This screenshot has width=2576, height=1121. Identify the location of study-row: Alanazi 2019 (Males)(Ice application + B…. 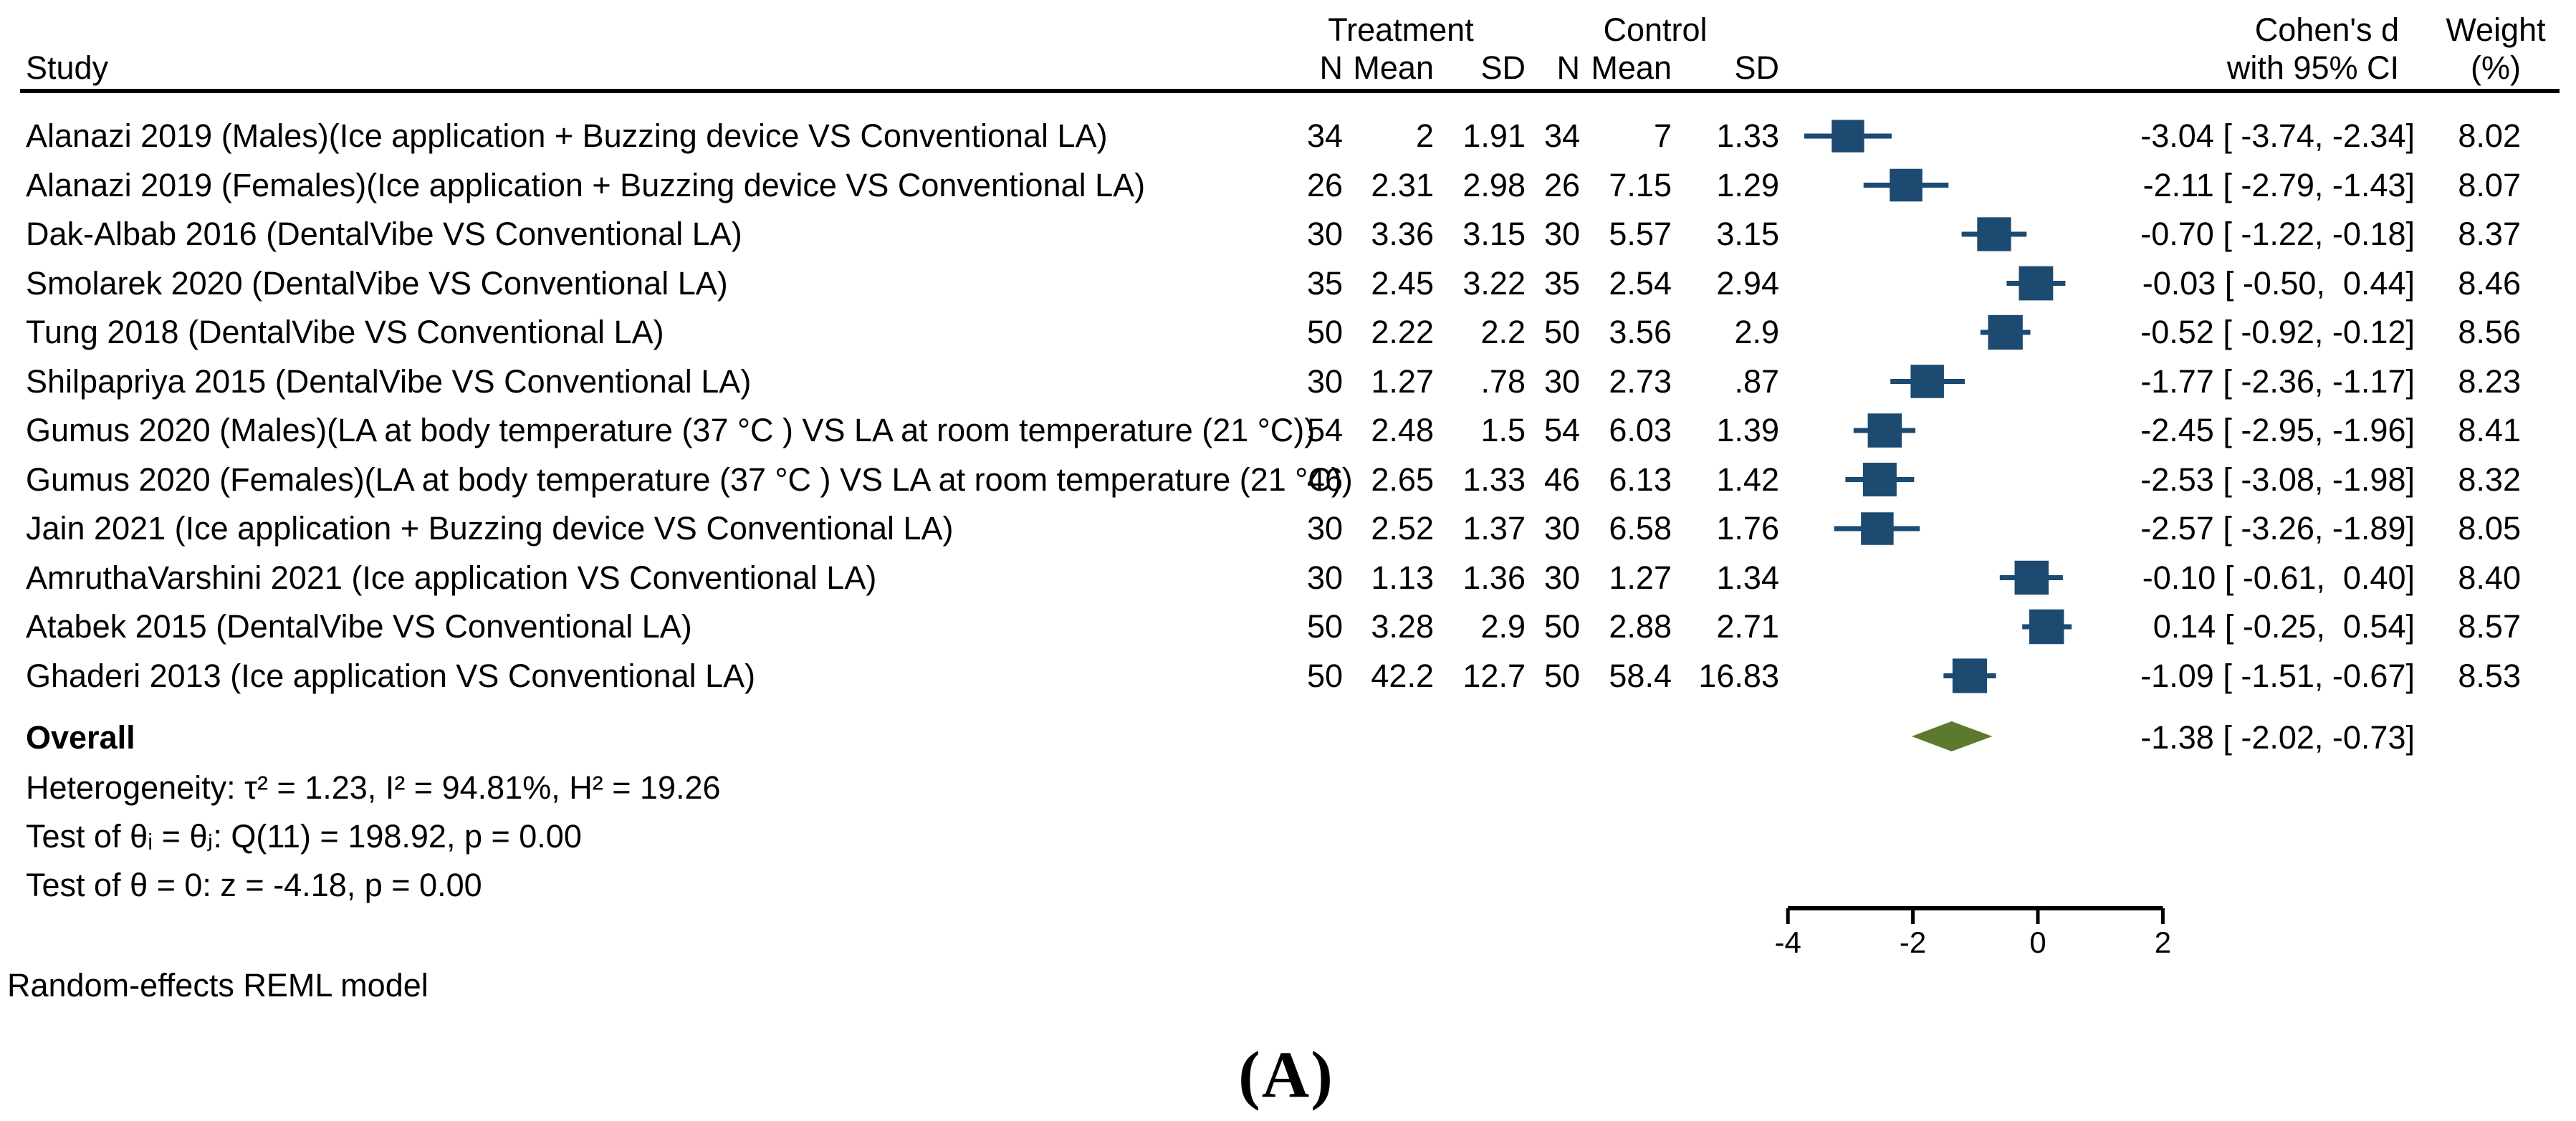
(1288, 136).